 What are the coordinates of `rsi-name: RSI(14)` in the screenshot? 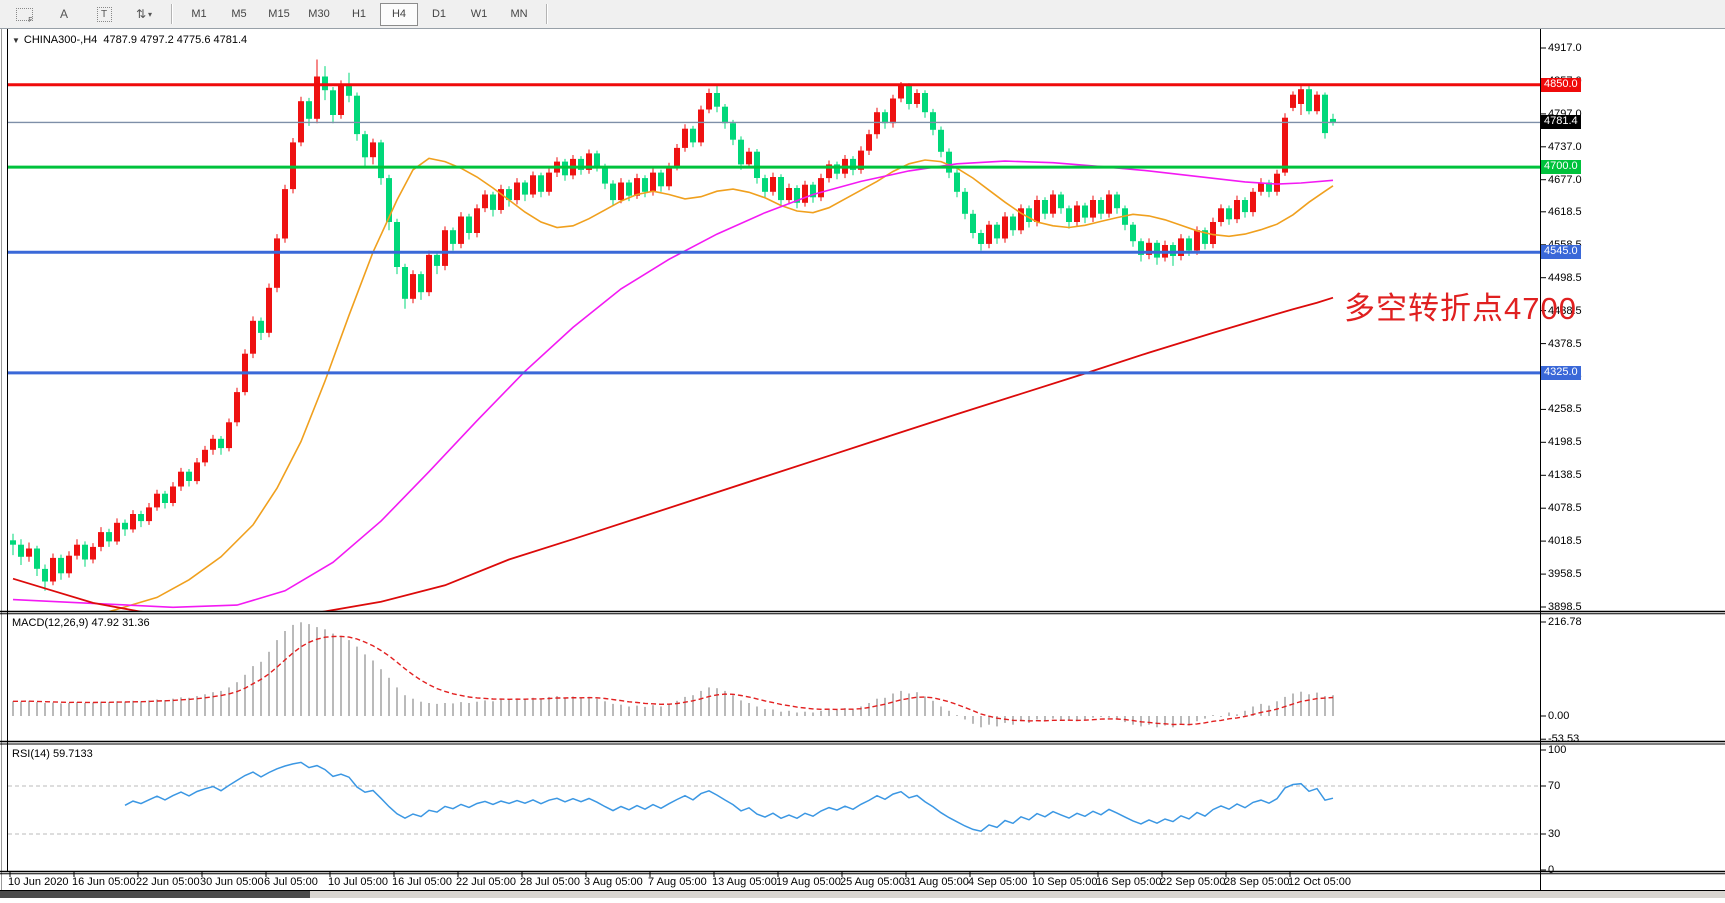 It's located at (31, 754).